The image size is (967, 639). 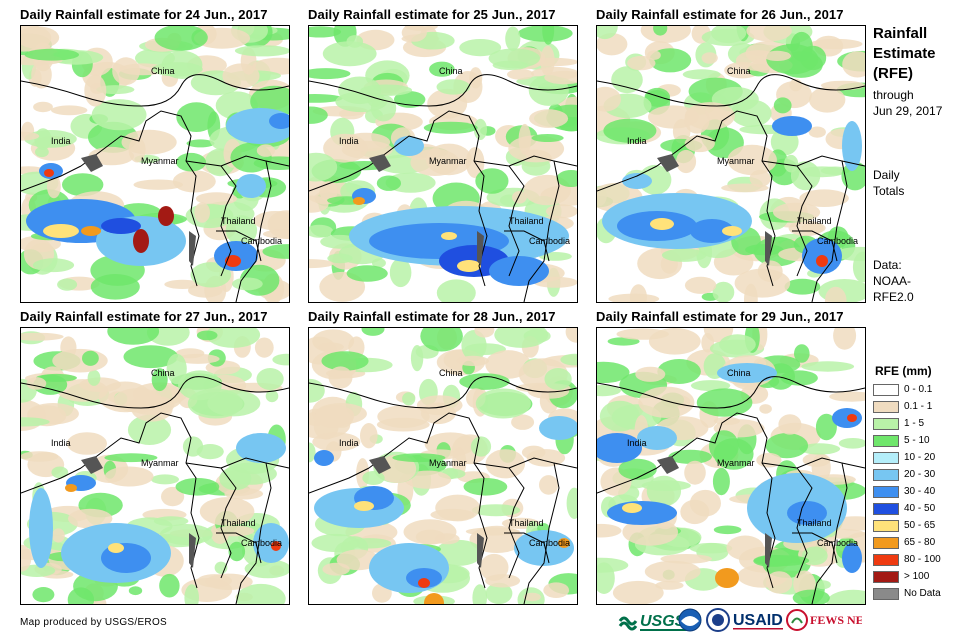 I want to click on legend-item: 50 - 65, so click(x=904, y=525).